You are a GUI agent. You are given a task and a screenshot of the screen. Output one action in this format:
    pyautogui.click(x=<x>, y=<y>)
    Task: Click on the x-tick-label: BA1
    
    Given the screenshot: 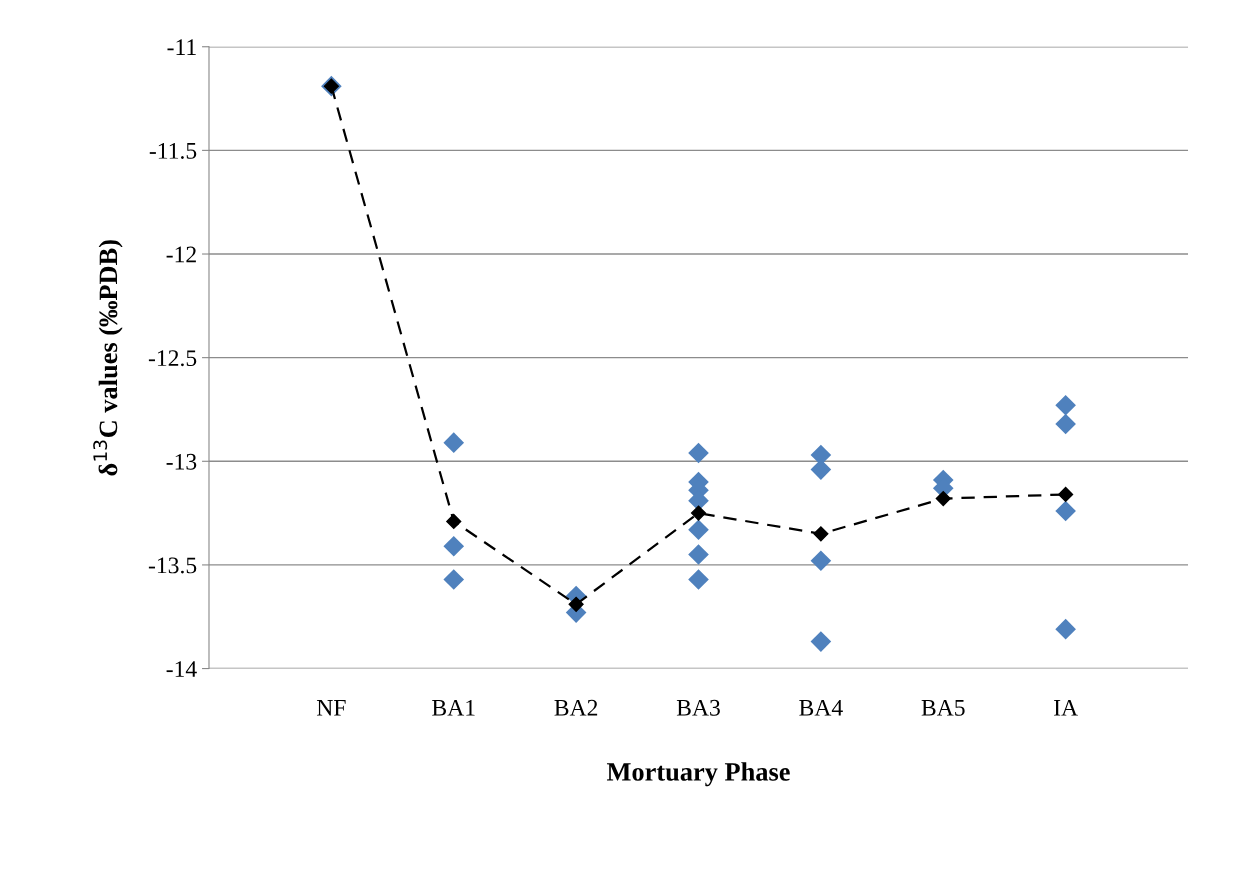 What is the action you would take?
    pyautogui.click(x=453, y=707)
    